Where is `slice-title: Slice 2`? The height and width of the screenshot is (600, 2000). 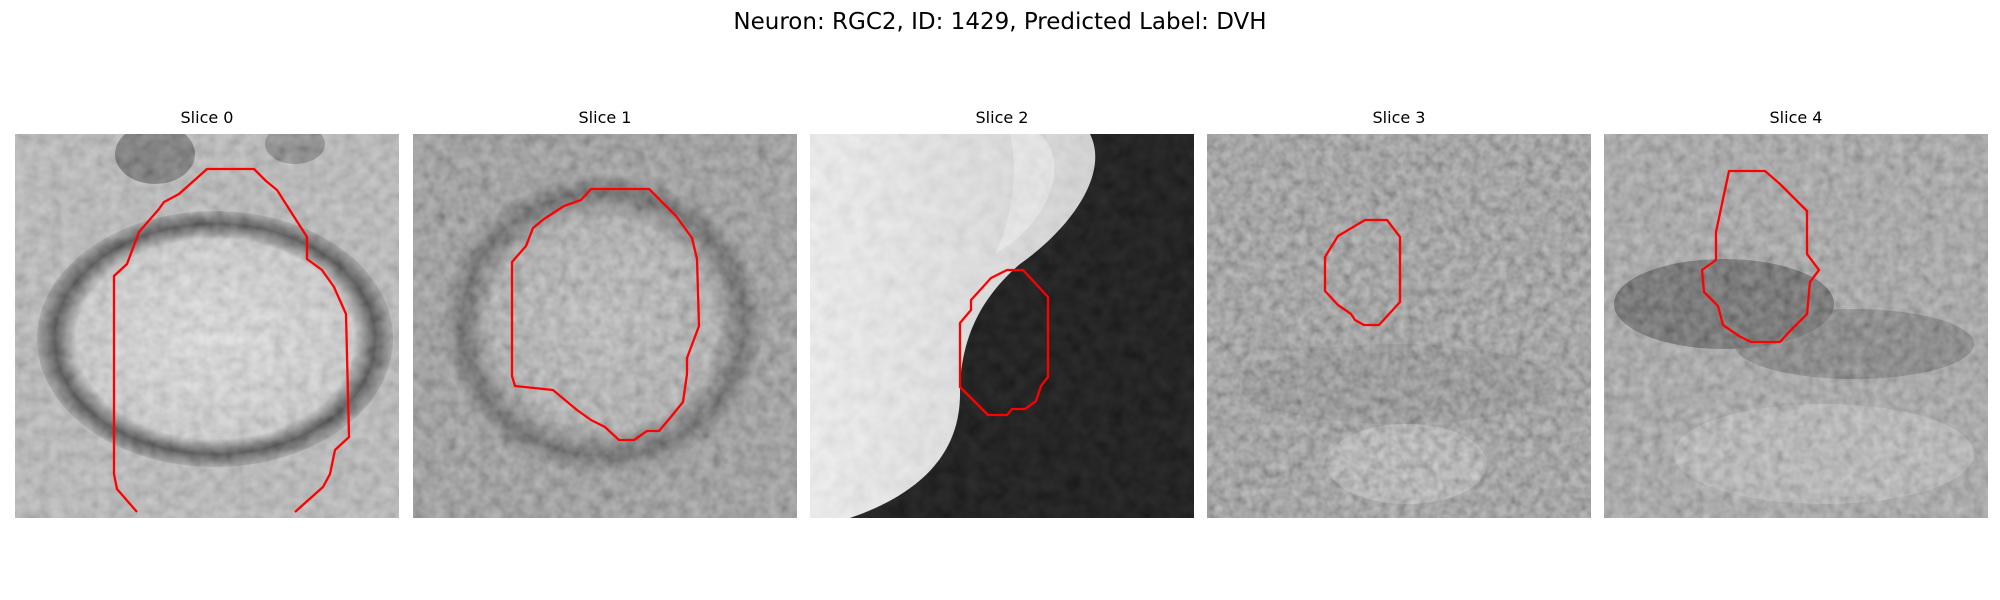
slice-title: Slice 2 is located at coordinates (1002, 118).